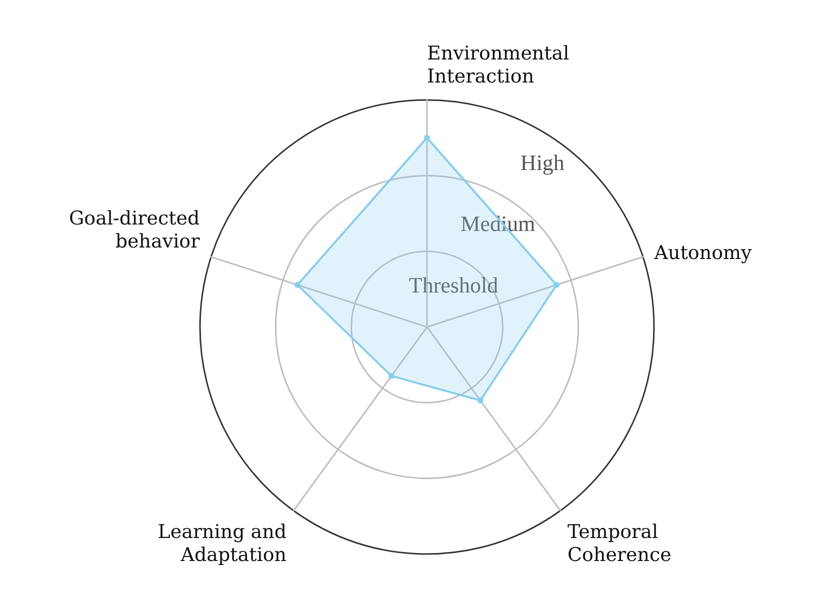  What do you see at coordinates (702, 253) in the screenshot?
I see `spoke-label: Autonomy` at bounding box center [702, 253].